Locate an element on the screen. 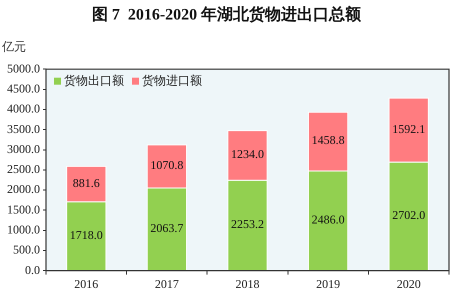 This screenshot has width=457, height=299. y-tick-label: 2500.0 is located at coordinates (23, 169).